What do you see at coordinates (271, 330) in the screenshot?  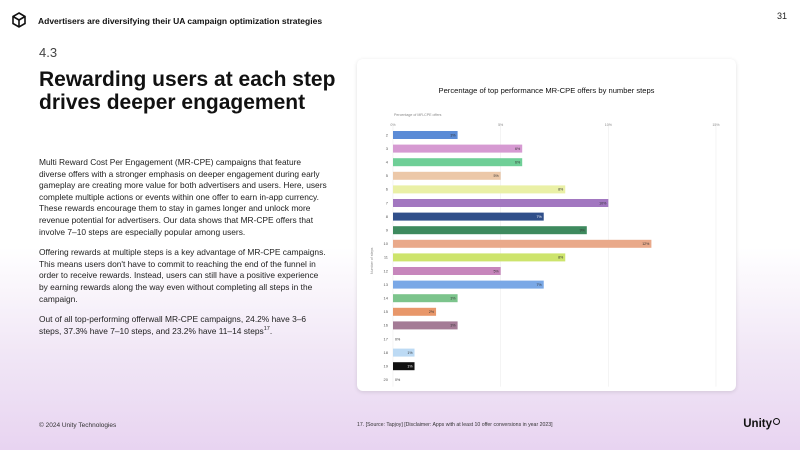 I see `body-paragraph-3-end: .` at bounding box center [271, 330].